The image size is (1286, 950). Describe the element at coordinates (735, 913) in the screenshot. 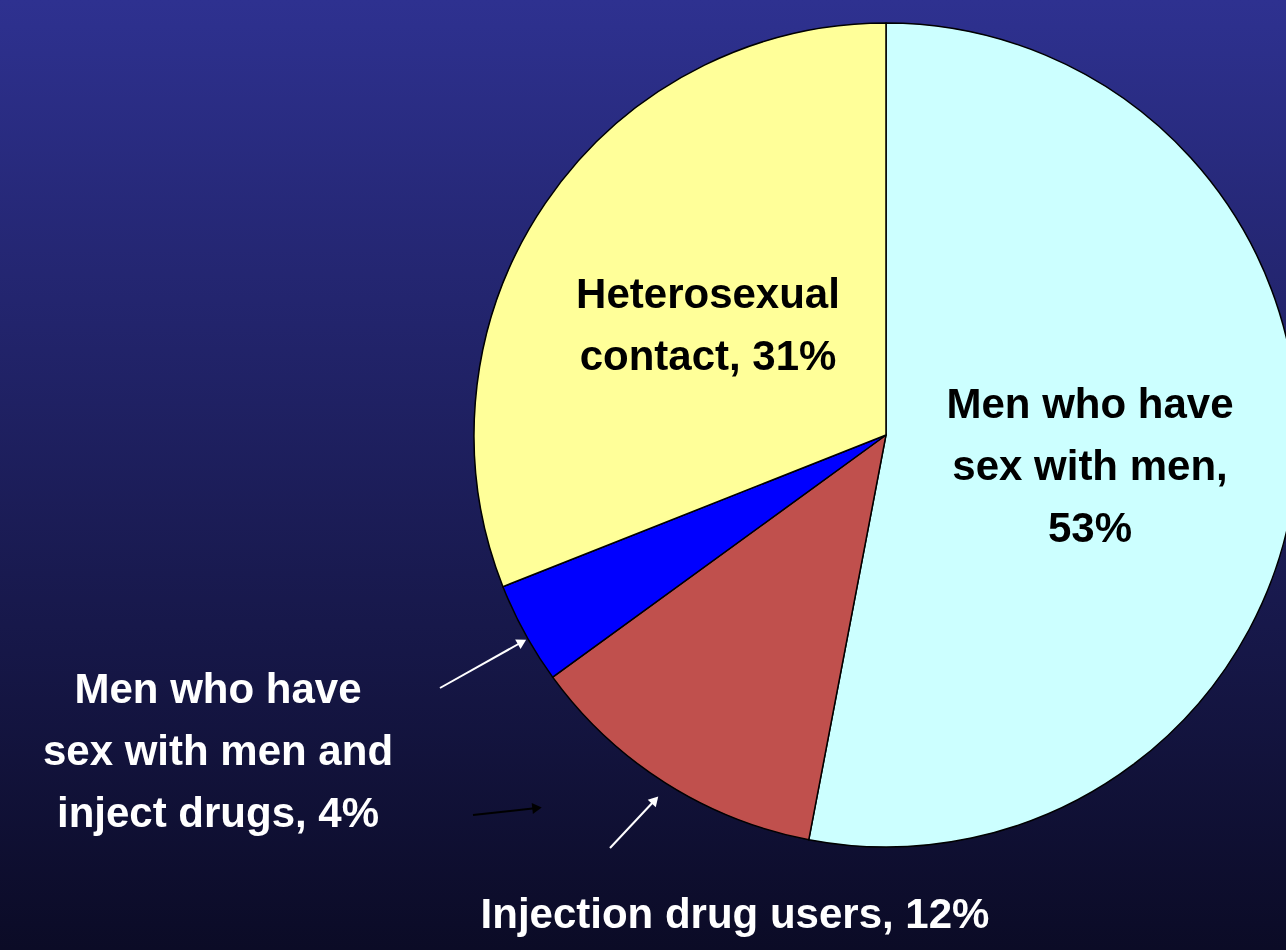

I see `slice-label: Injection drug users, 12%` at that location.